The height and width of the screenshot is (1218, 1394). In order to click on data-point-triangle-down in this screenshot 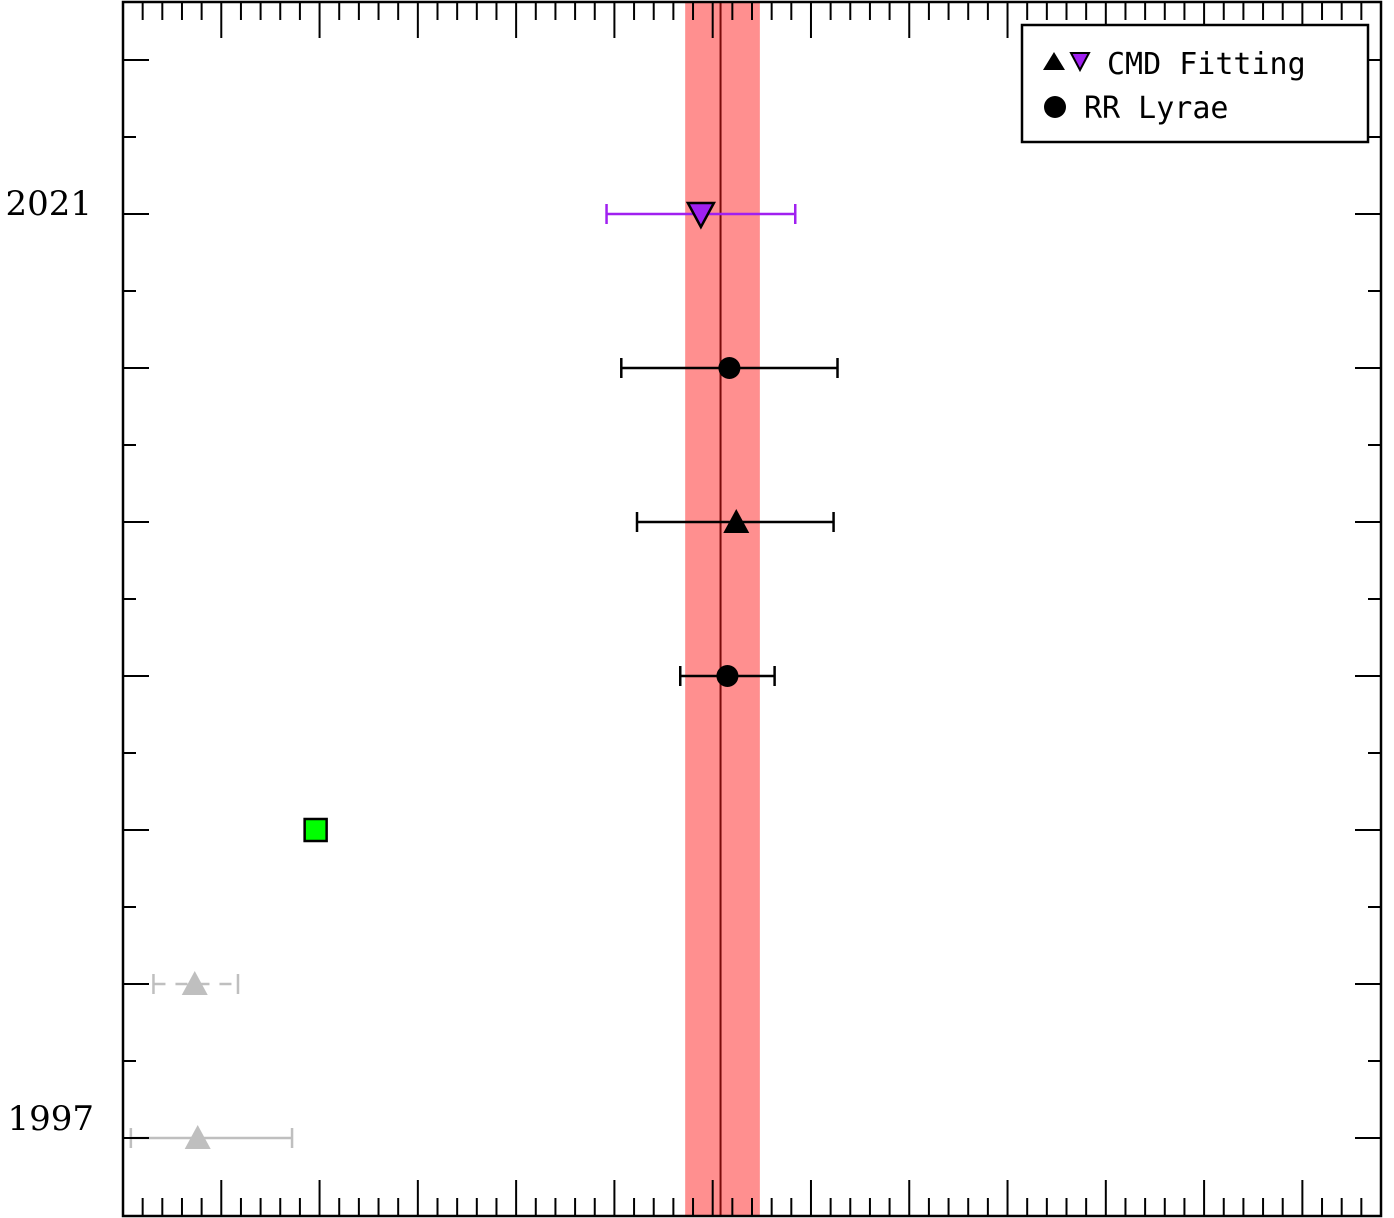, I will do `click(700, 215)`.